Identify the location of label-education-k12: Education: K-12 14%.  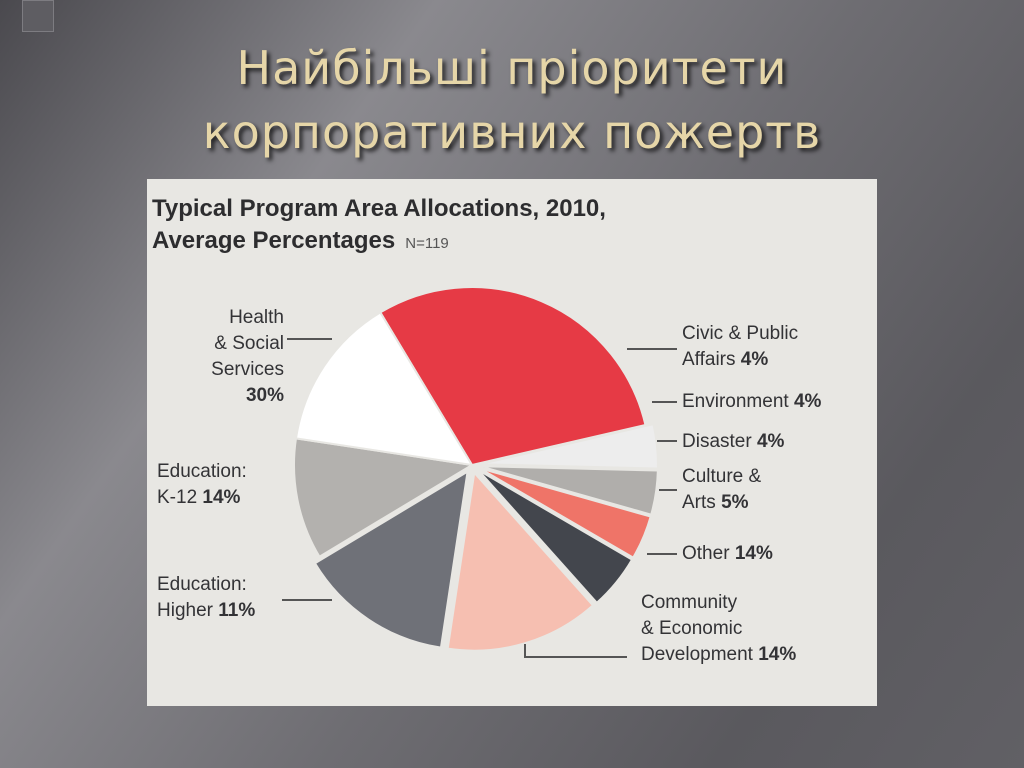
(202, 484).